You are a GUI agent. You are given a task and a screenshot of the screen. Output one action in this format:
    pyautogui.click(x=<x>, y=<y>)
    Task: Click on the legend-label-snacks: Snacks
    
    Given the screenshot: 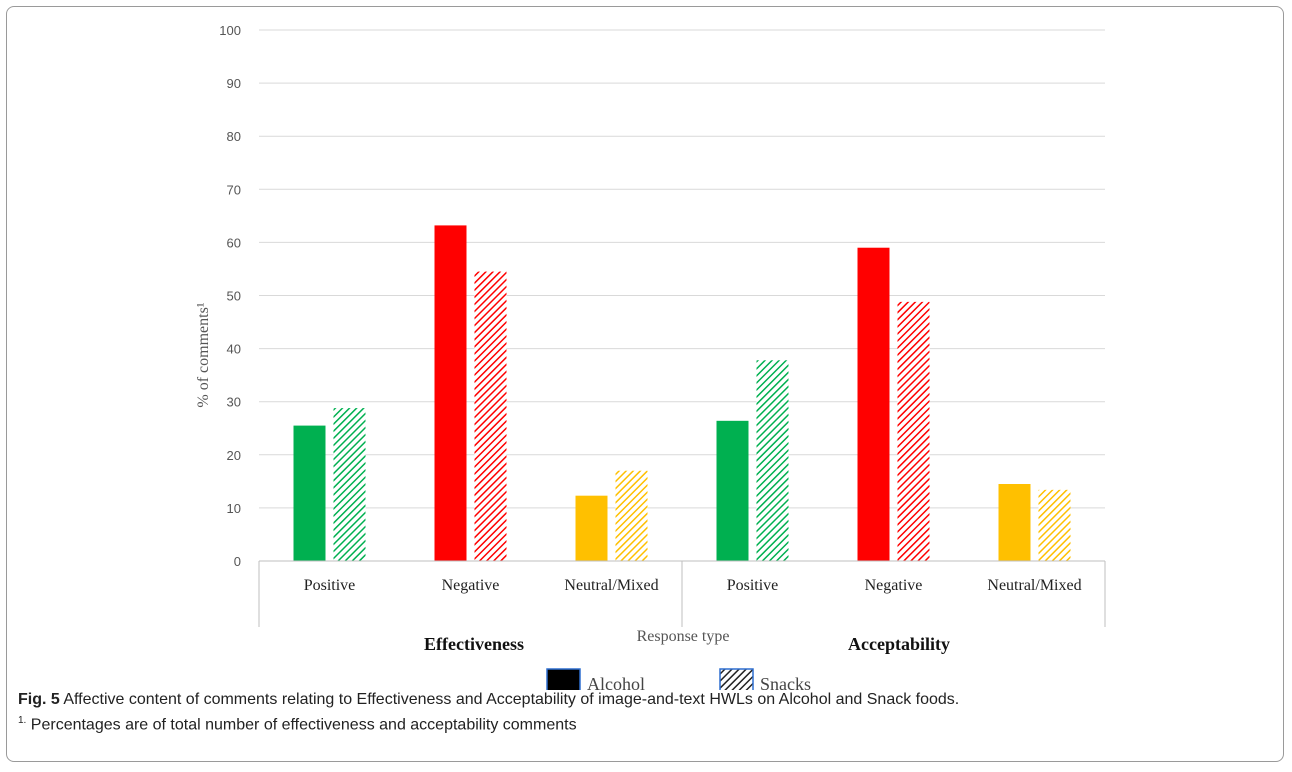 What is the action you would take?
    pyautogui.click(x=785, y=682)
    